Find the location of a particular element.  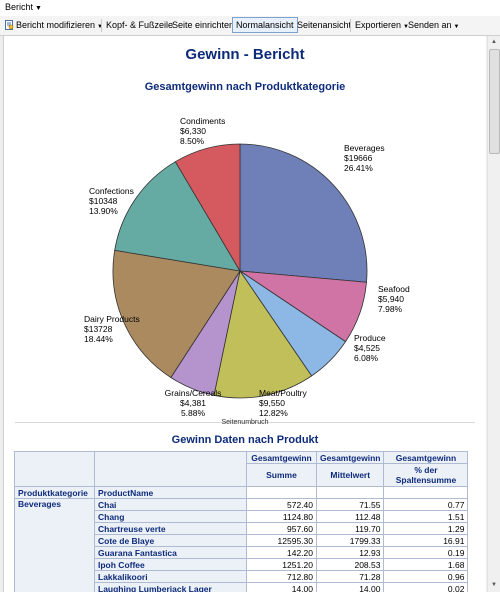

pie-label: Produce $4,525 6.08% is located at coordinates (370, 348).